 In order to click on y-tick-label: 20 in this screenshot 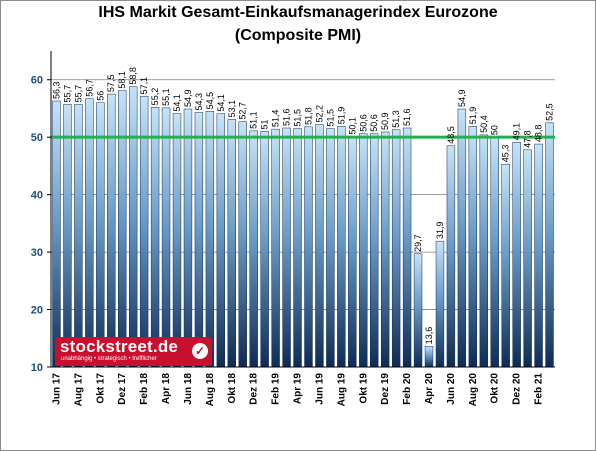, I will do `click(37, 311)`.